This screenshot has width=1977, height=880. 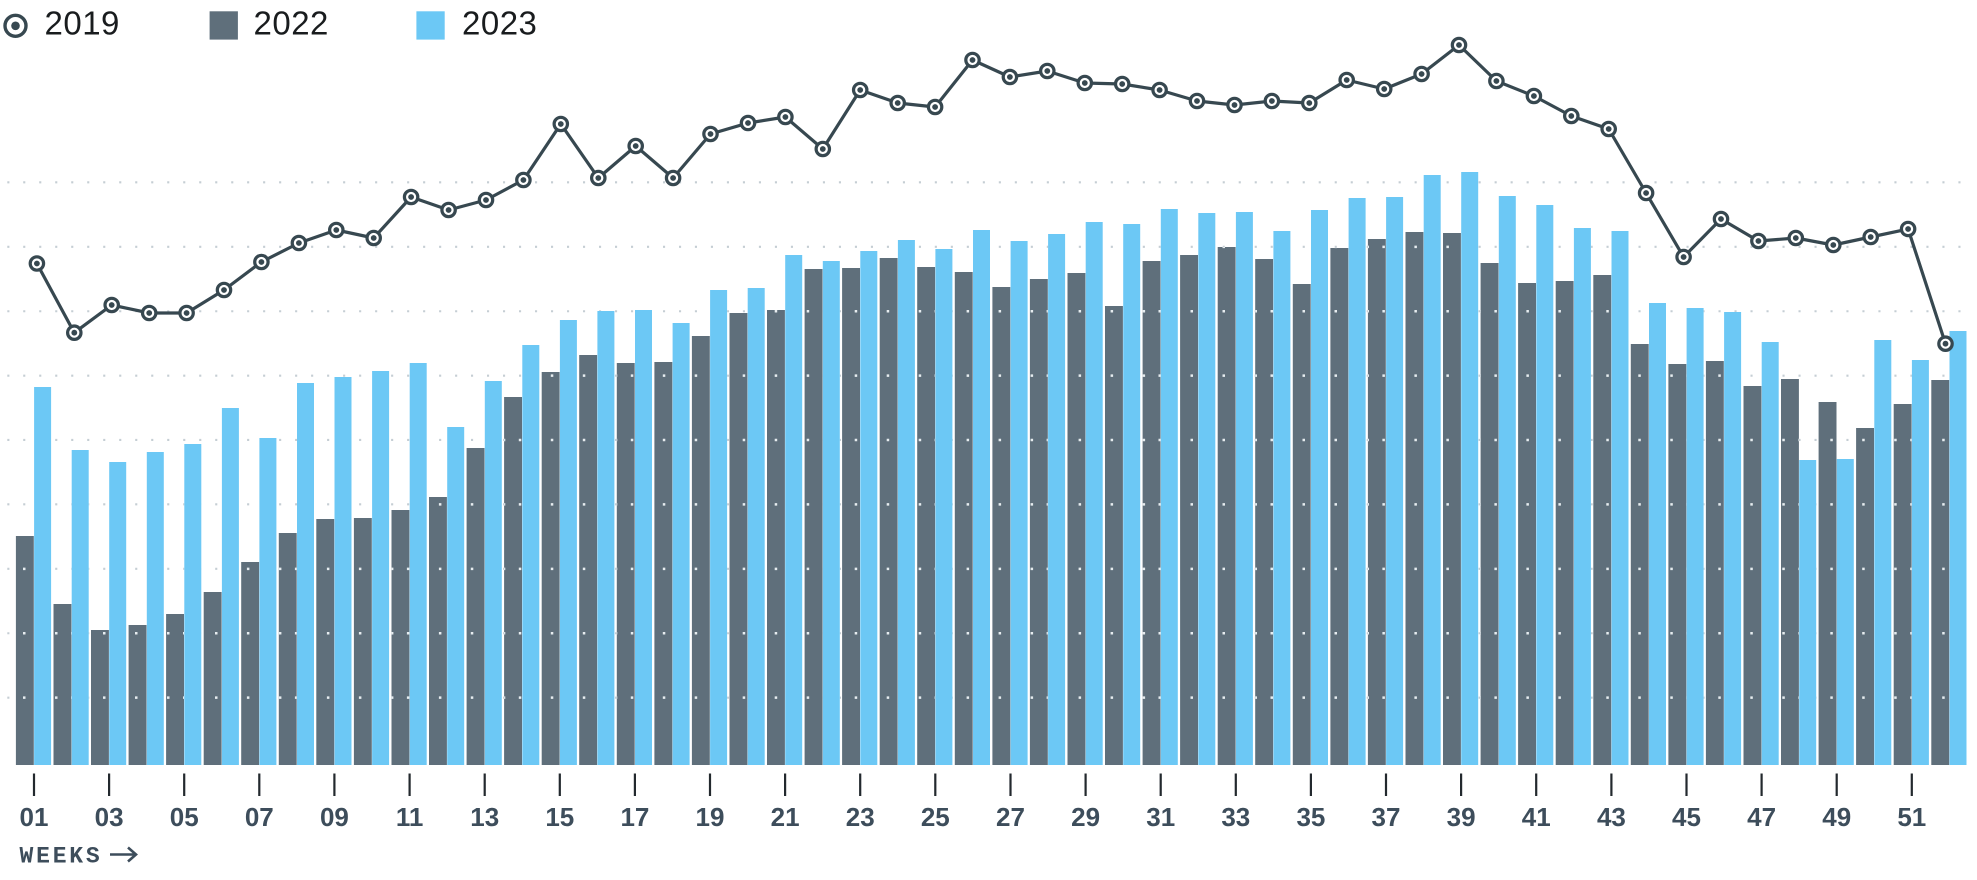 I want to click on svg-text: 01, so click(x=34, y=817).